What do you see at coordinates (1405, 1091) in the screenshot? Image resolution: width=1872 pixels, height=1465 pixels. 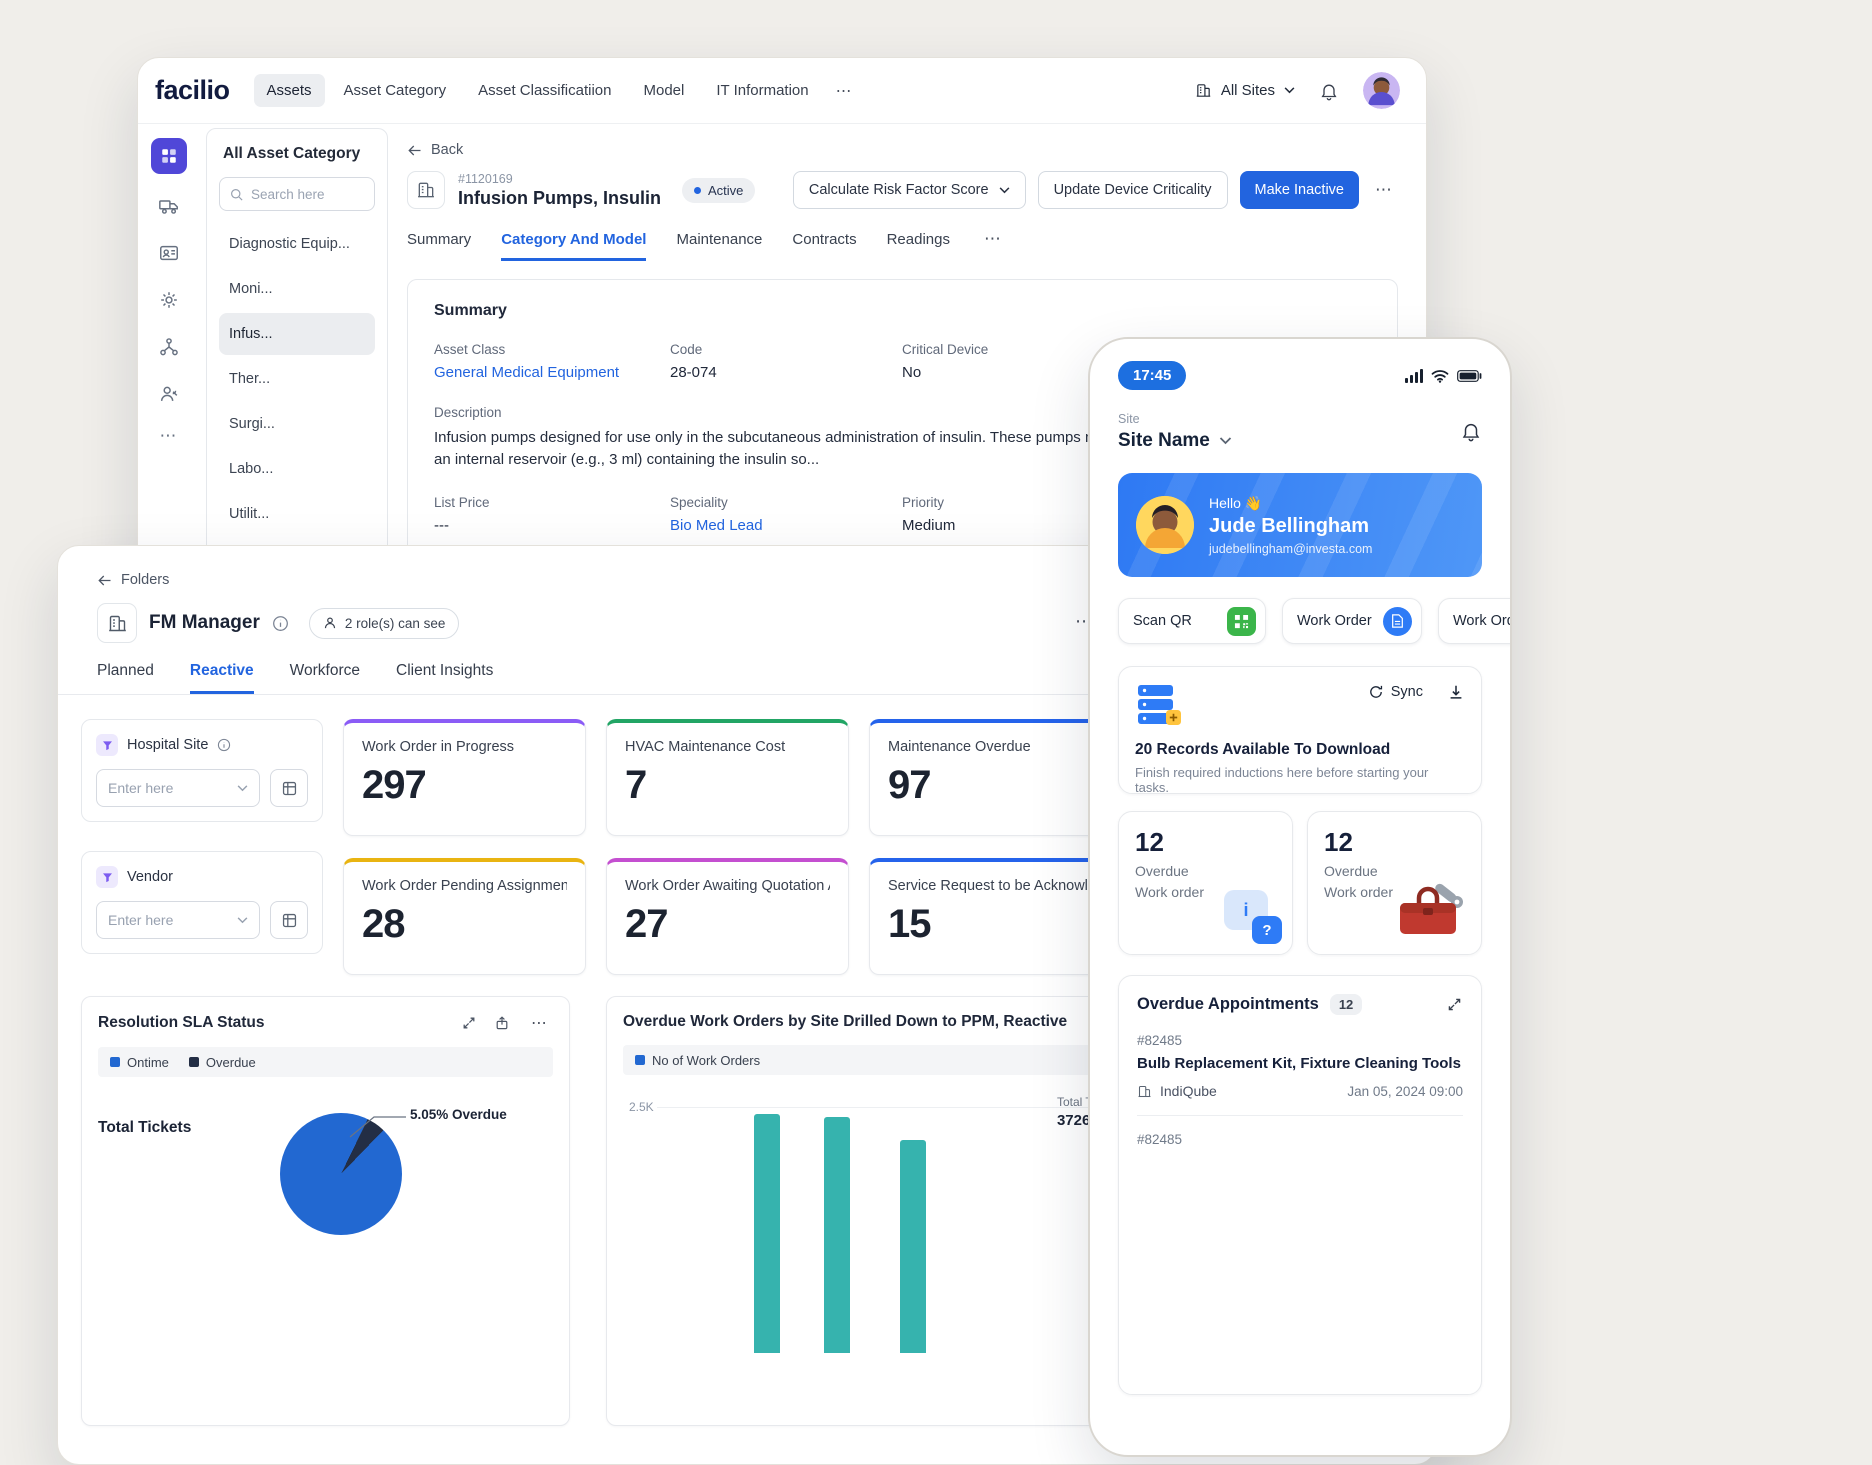 I see `appointment-time: Jan 05, 2024 09:00` at bounding box center [1405, 1091].